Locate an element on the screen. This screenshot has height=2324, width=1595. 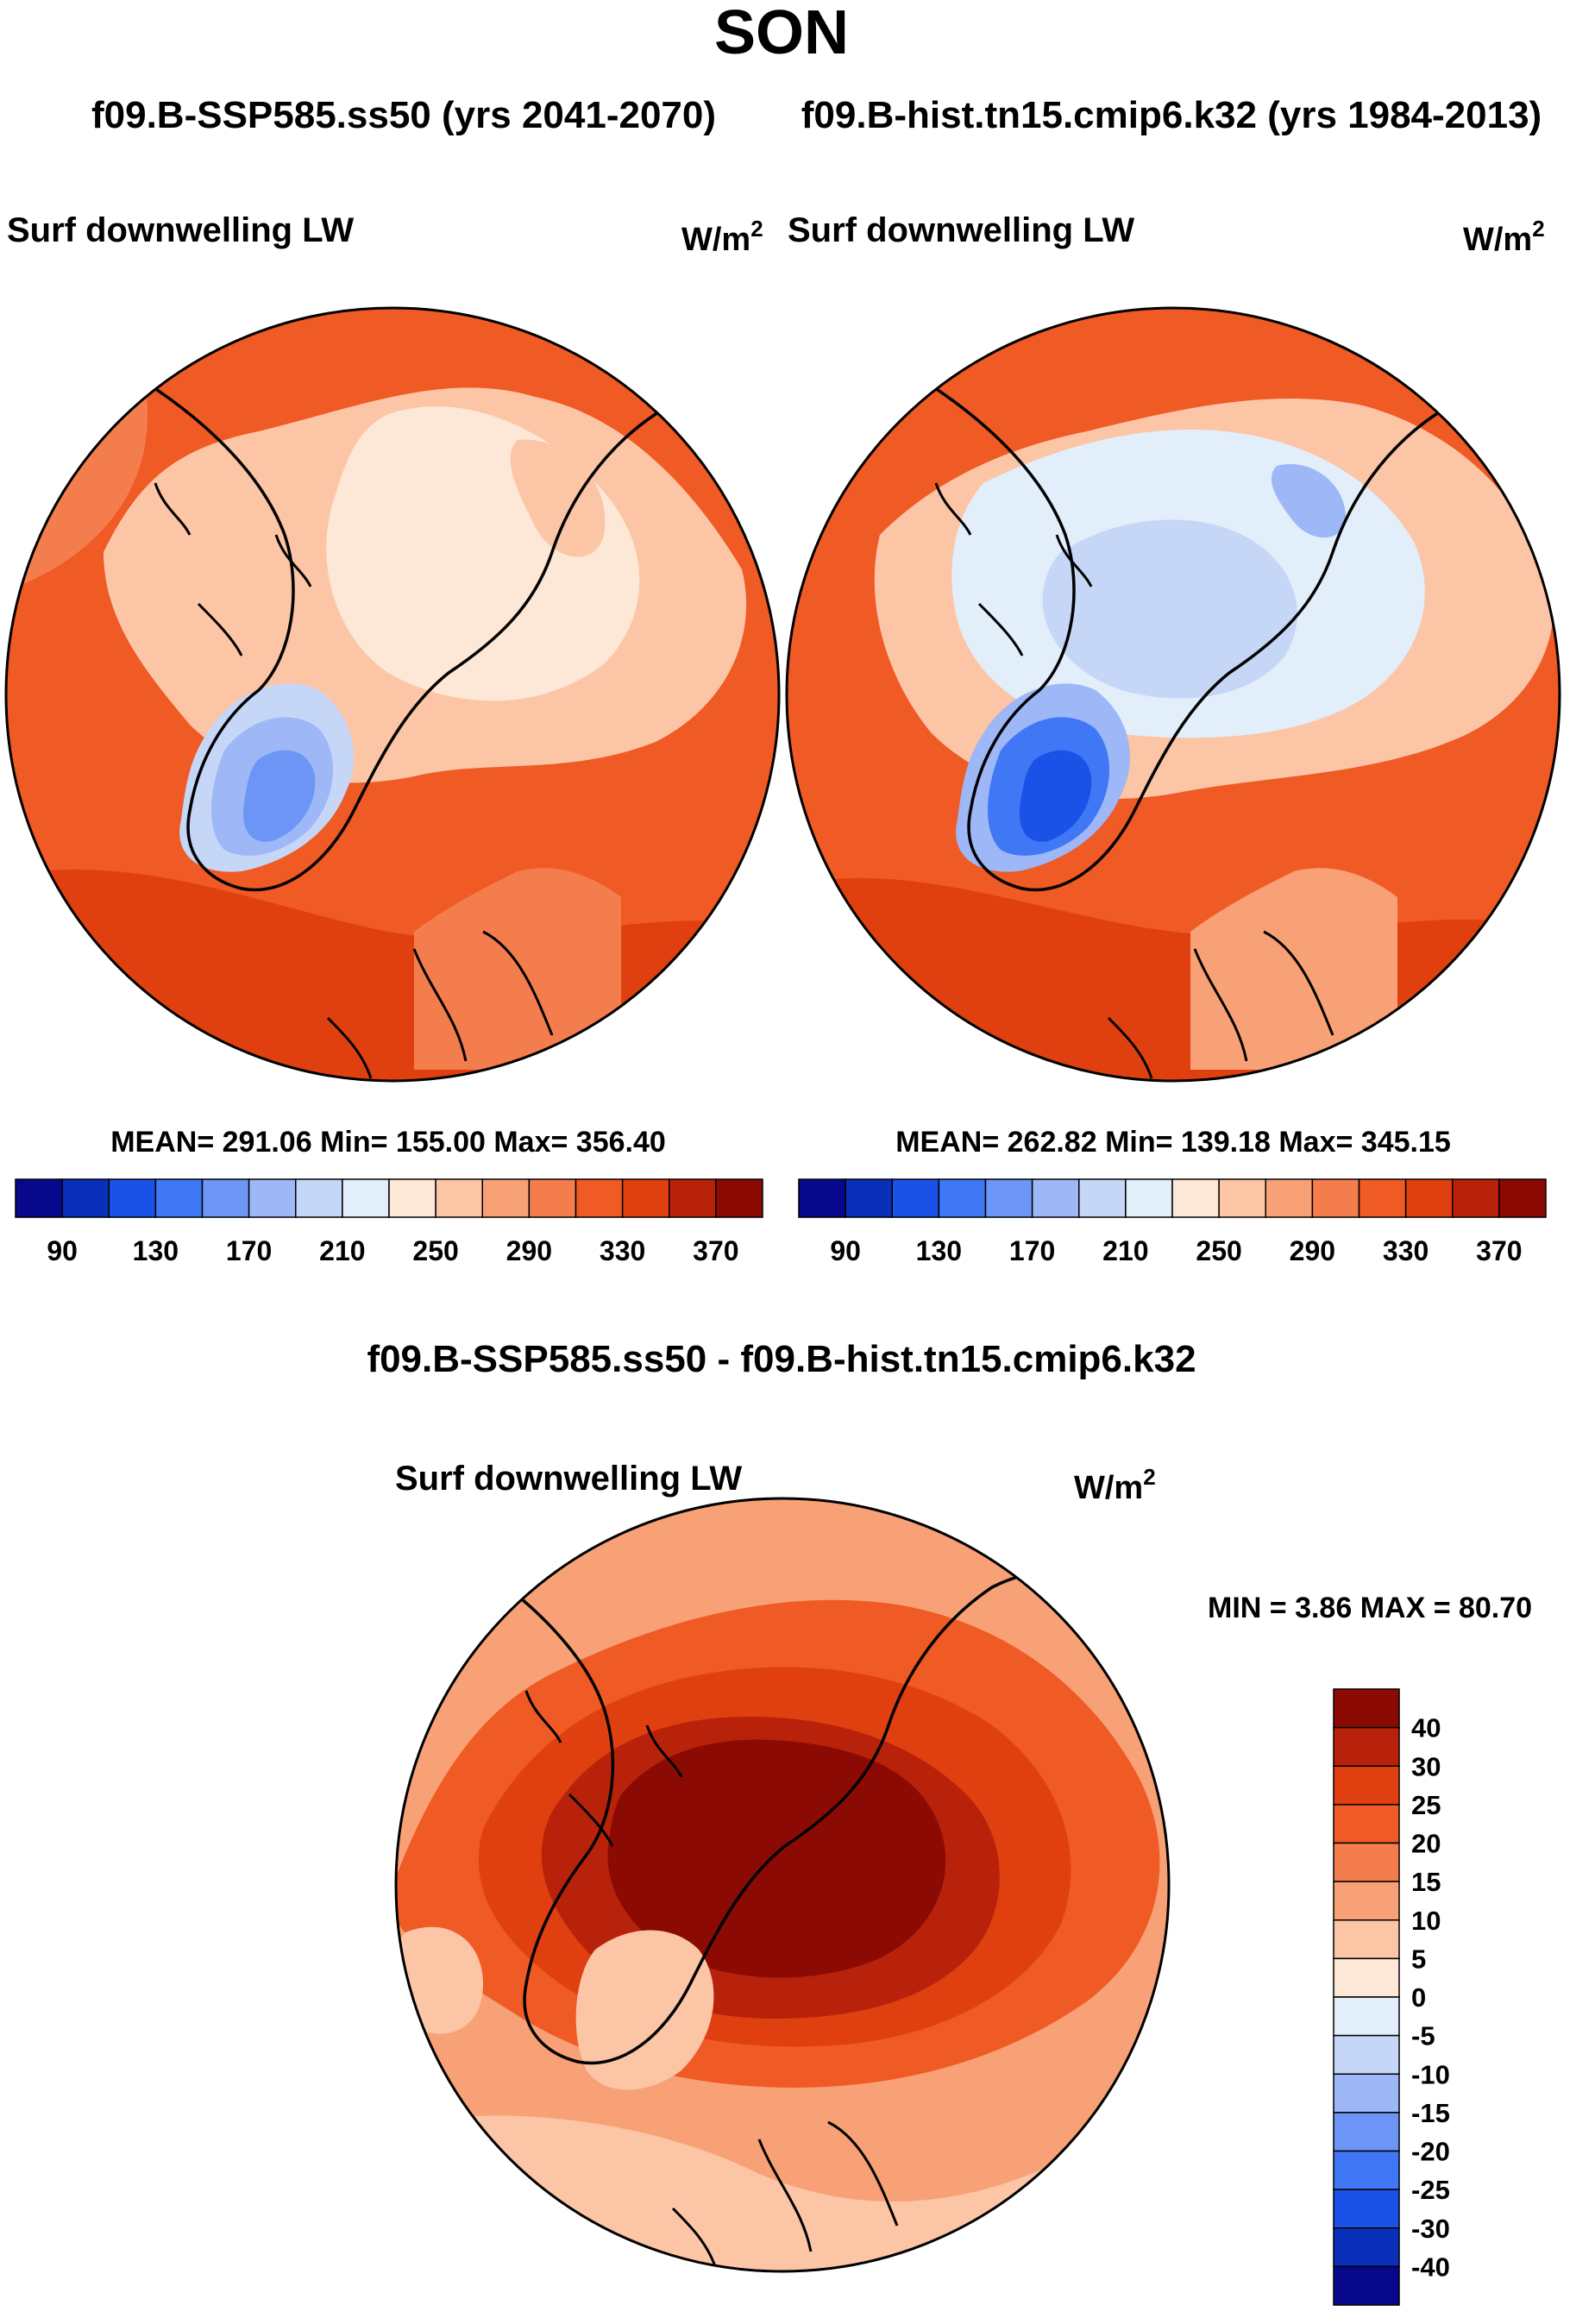
colorbar-tick-label: -5 is located at coordinates (1423, 2036).